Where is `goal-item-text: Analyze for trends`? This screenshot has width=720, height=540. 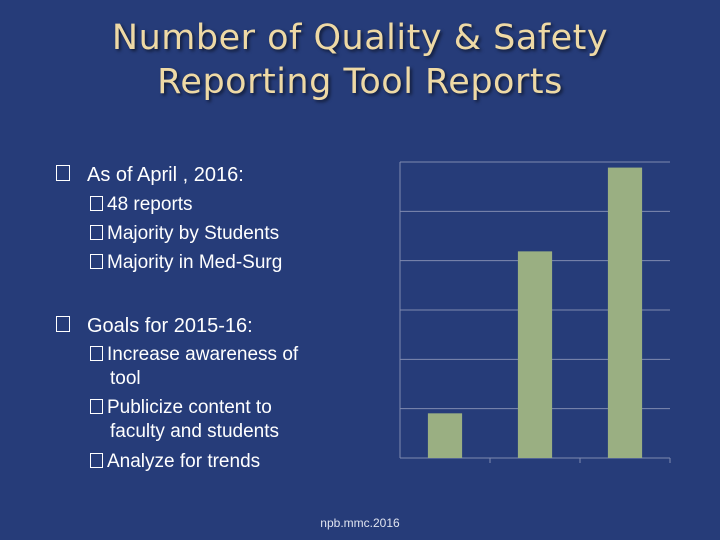 goal-item-text: Analyze for trends is located at coordinates (184, 461).